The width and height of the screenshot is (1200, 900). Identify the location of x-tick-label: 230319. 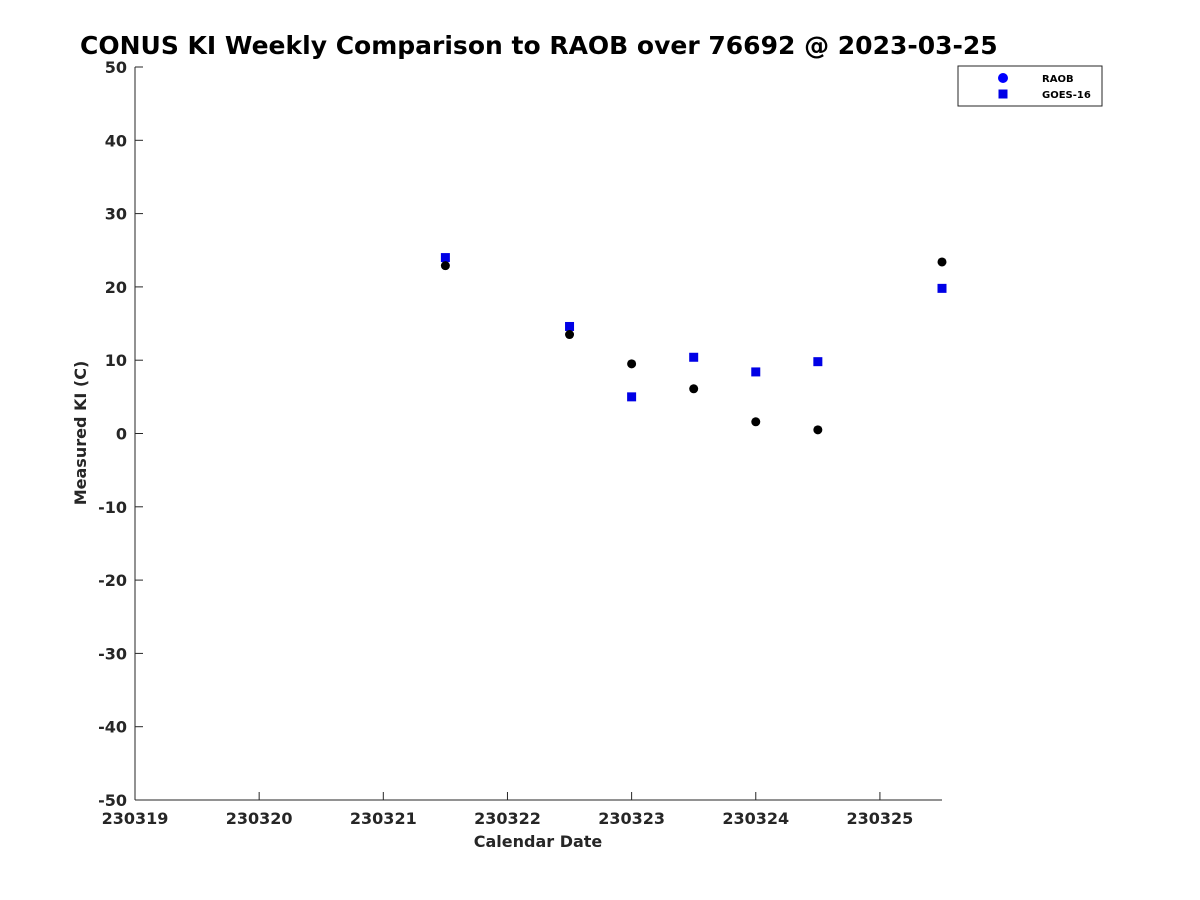
(135, 818).